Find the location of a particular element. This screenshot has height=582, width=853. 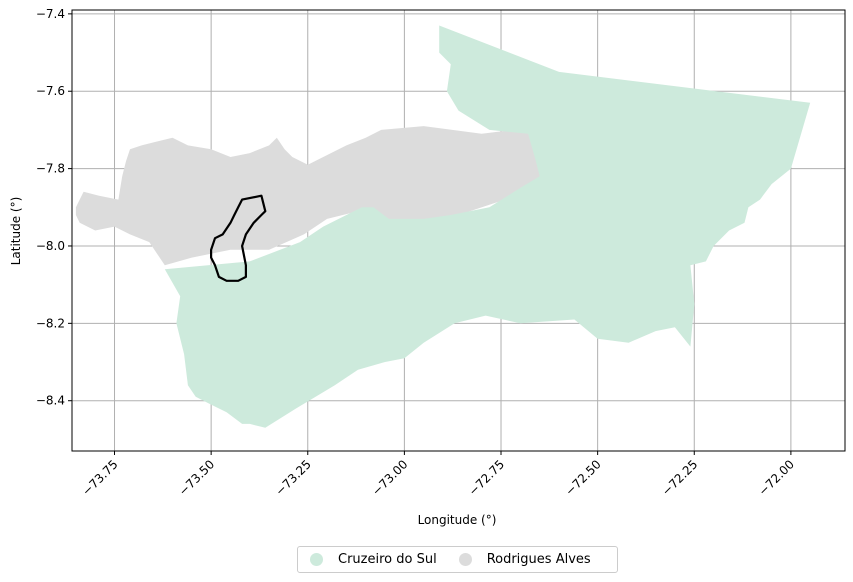

legend-label: Cruzeiro do Sul is located at coordinates (387, 559).